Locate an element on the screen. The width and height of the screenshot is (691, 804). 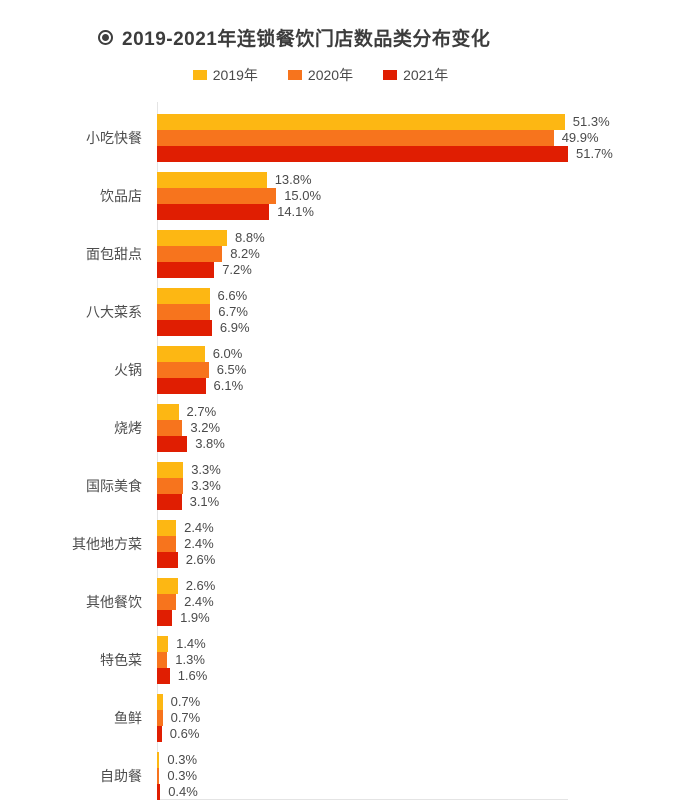
value-label: 6.1% is located at coordinates (228, 385).